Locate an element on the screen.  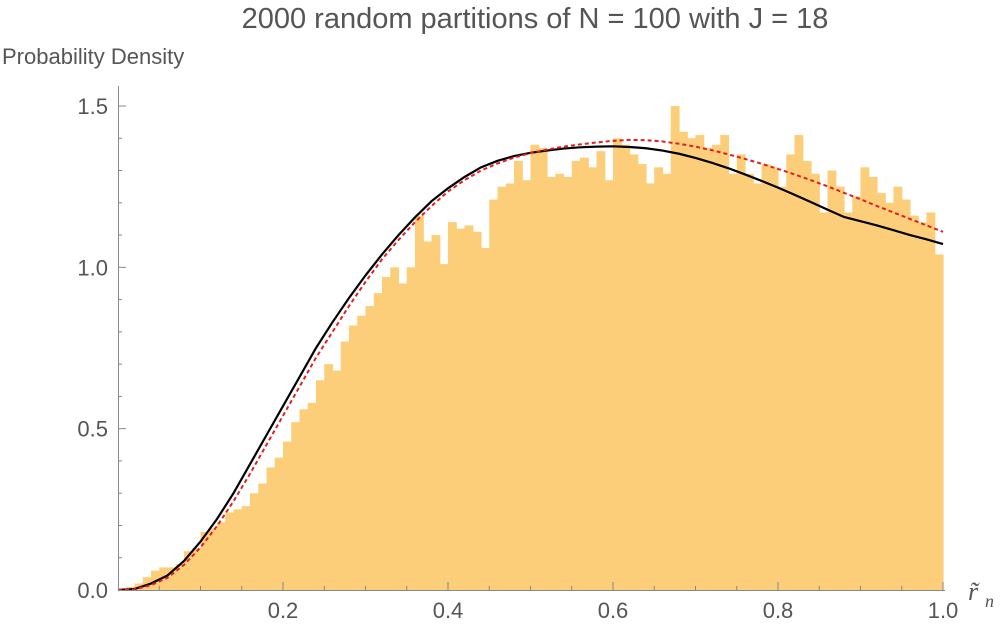
x-tick-label: 1.0 is located at coordinates (943, 610).